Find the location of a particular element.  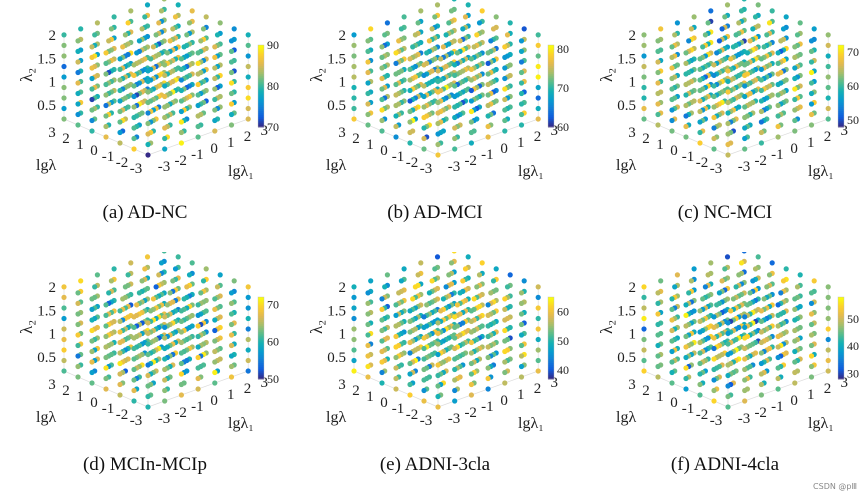

x-tick-label: 0 is located at coordinates (504, 401).